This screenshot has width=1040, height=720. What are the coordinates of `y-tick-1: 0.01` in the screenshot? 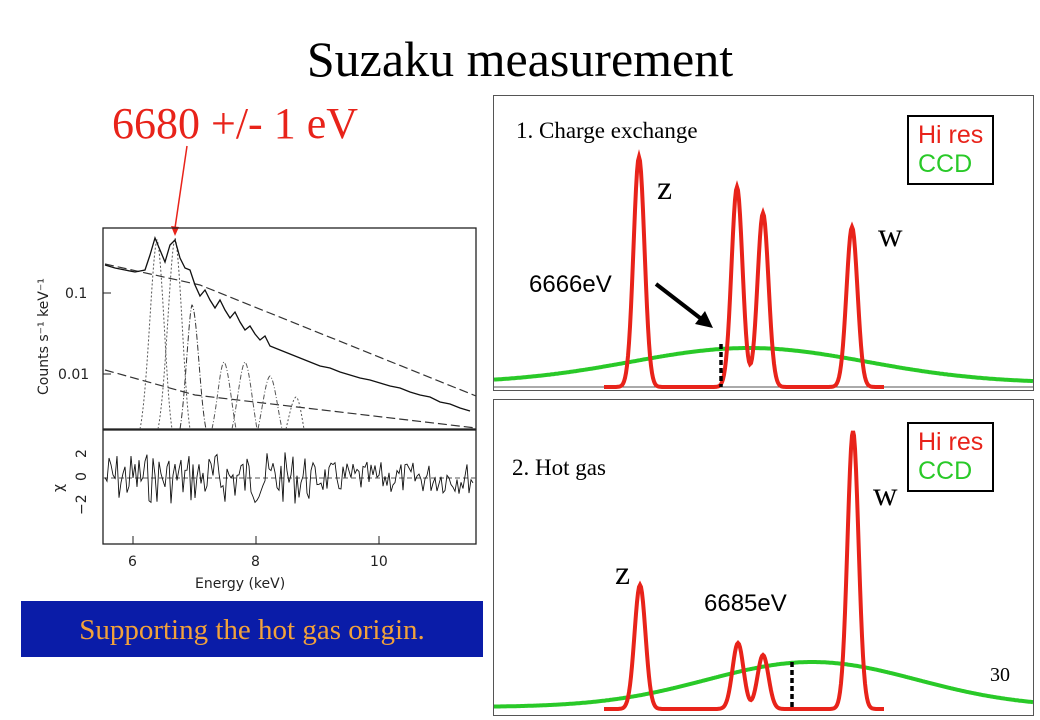 It's located at (73, 375).